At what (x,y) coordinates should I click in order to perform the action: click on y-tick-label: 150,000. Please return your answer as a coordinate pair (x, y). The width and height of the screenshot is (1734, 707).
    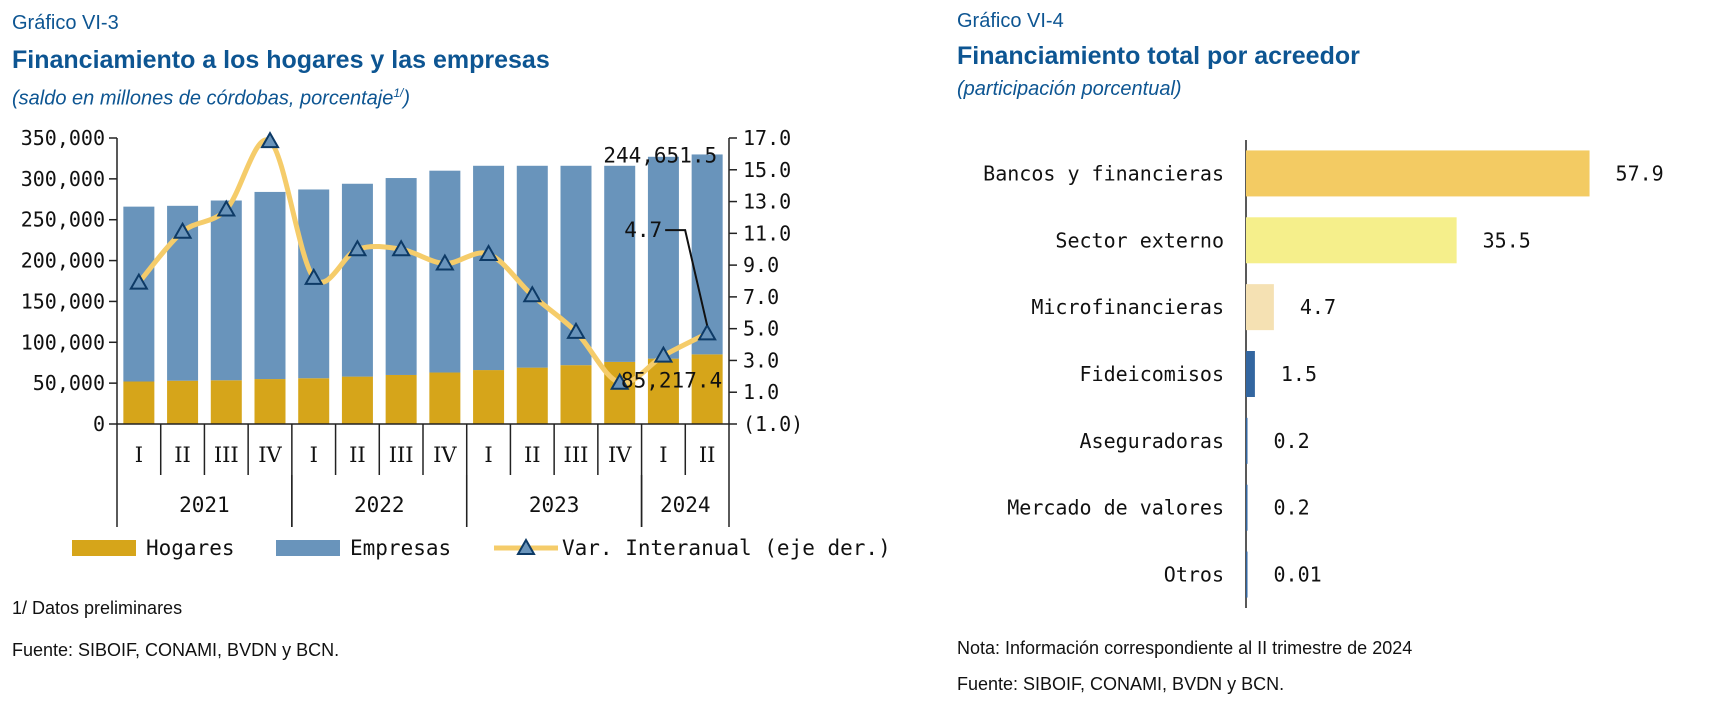
    Looking at the image, I should click on (63, 301).